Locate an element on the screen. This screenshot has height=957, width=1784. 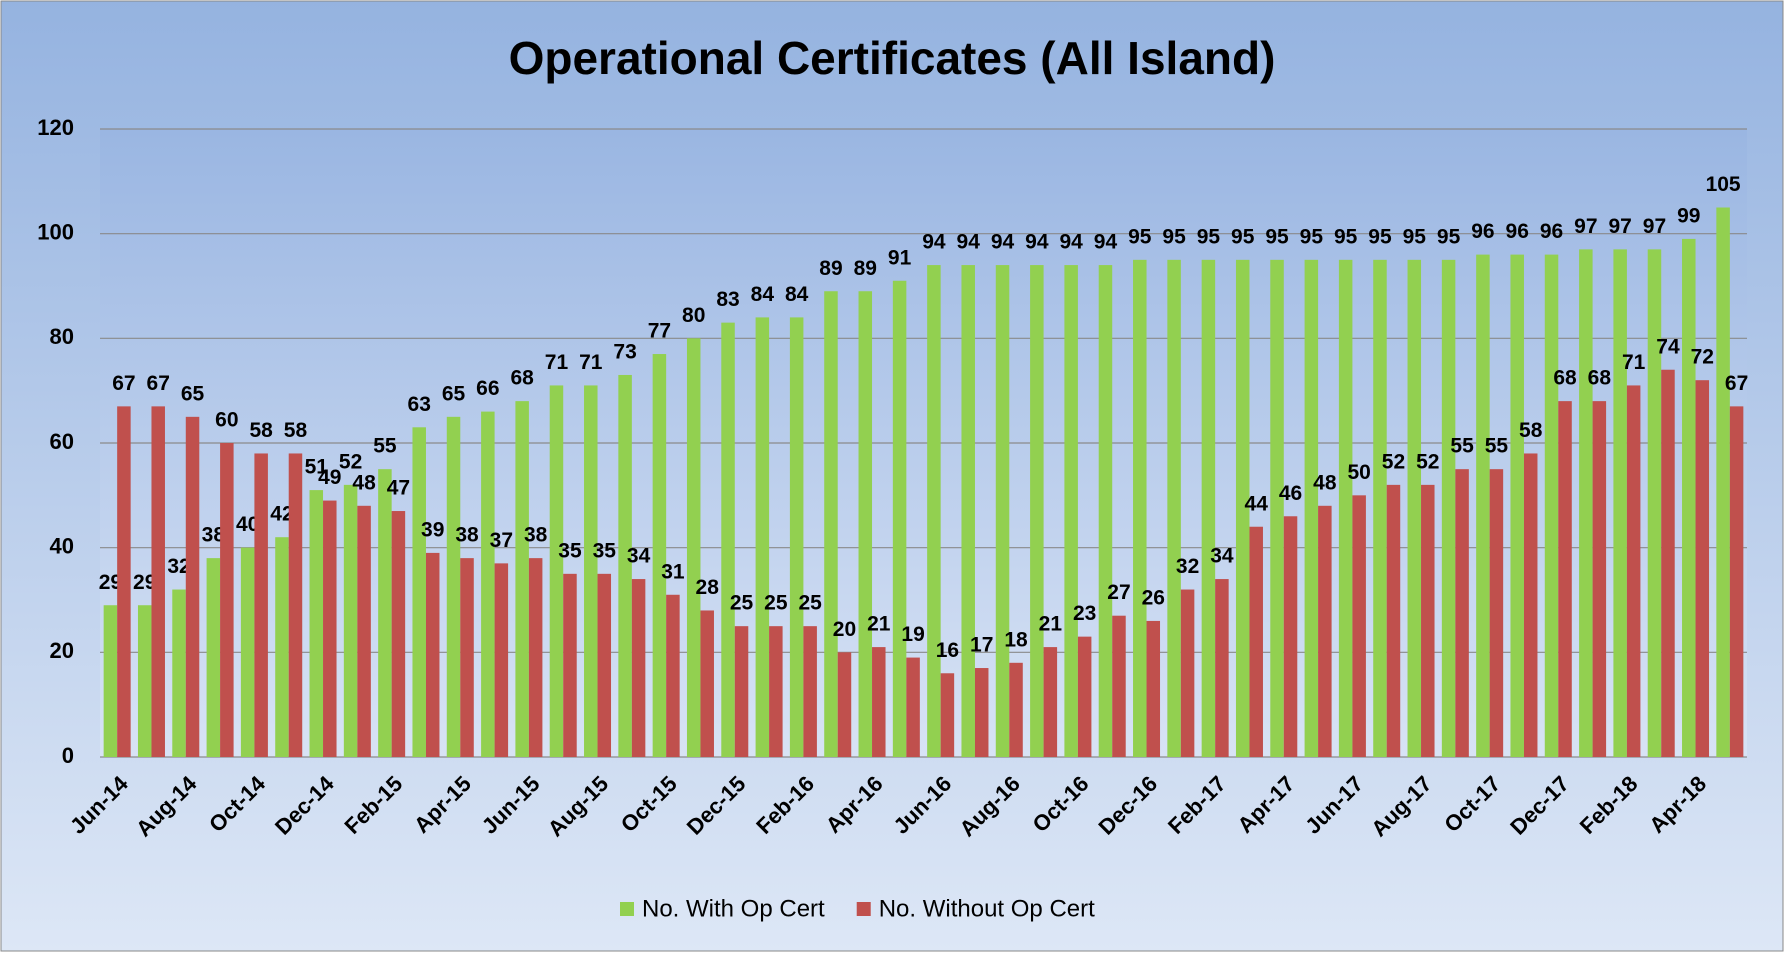
data-label: 91 is located at coordinates (900, 257).